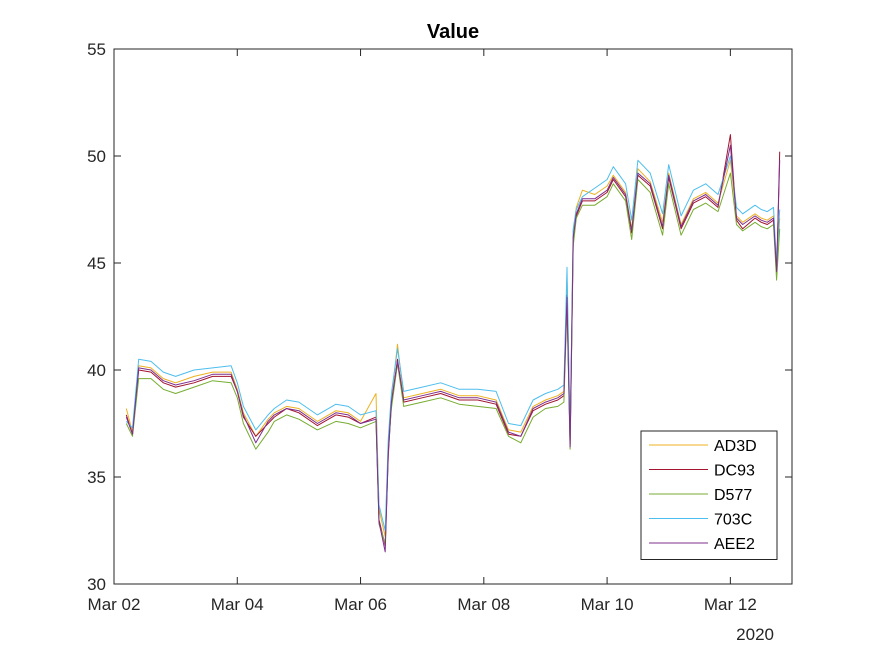  I want to click on chart-title: Value, so click(453, 32).